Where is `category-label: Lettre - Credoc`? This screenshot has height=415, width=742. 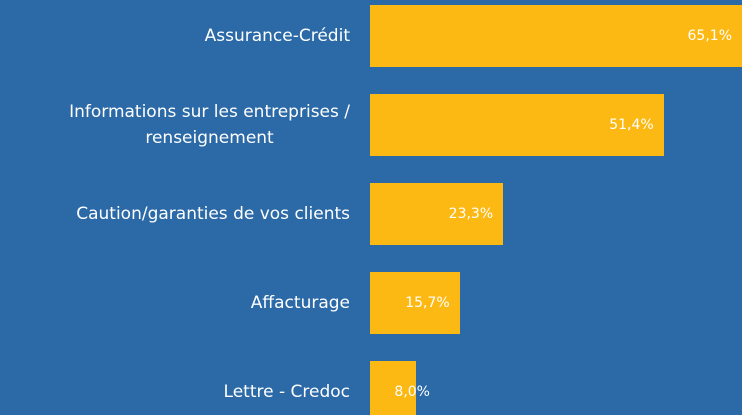 category-label: Lettre - Credoc is located at coordinates (286, 392).